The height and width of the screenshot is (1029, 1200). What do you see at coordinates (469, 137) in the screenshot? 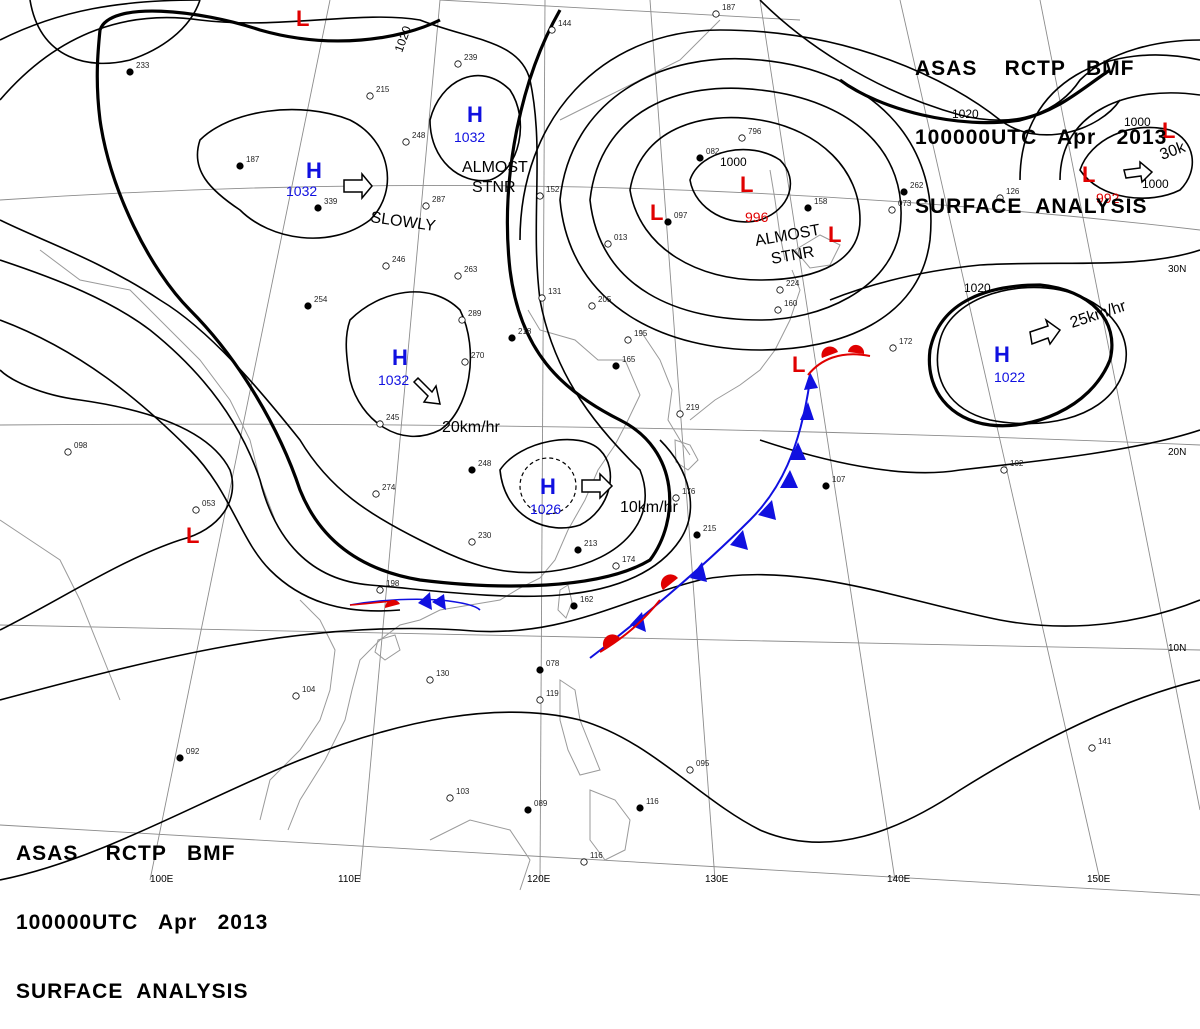
I see `high-value: 1032` at bounding box center [469, 137].